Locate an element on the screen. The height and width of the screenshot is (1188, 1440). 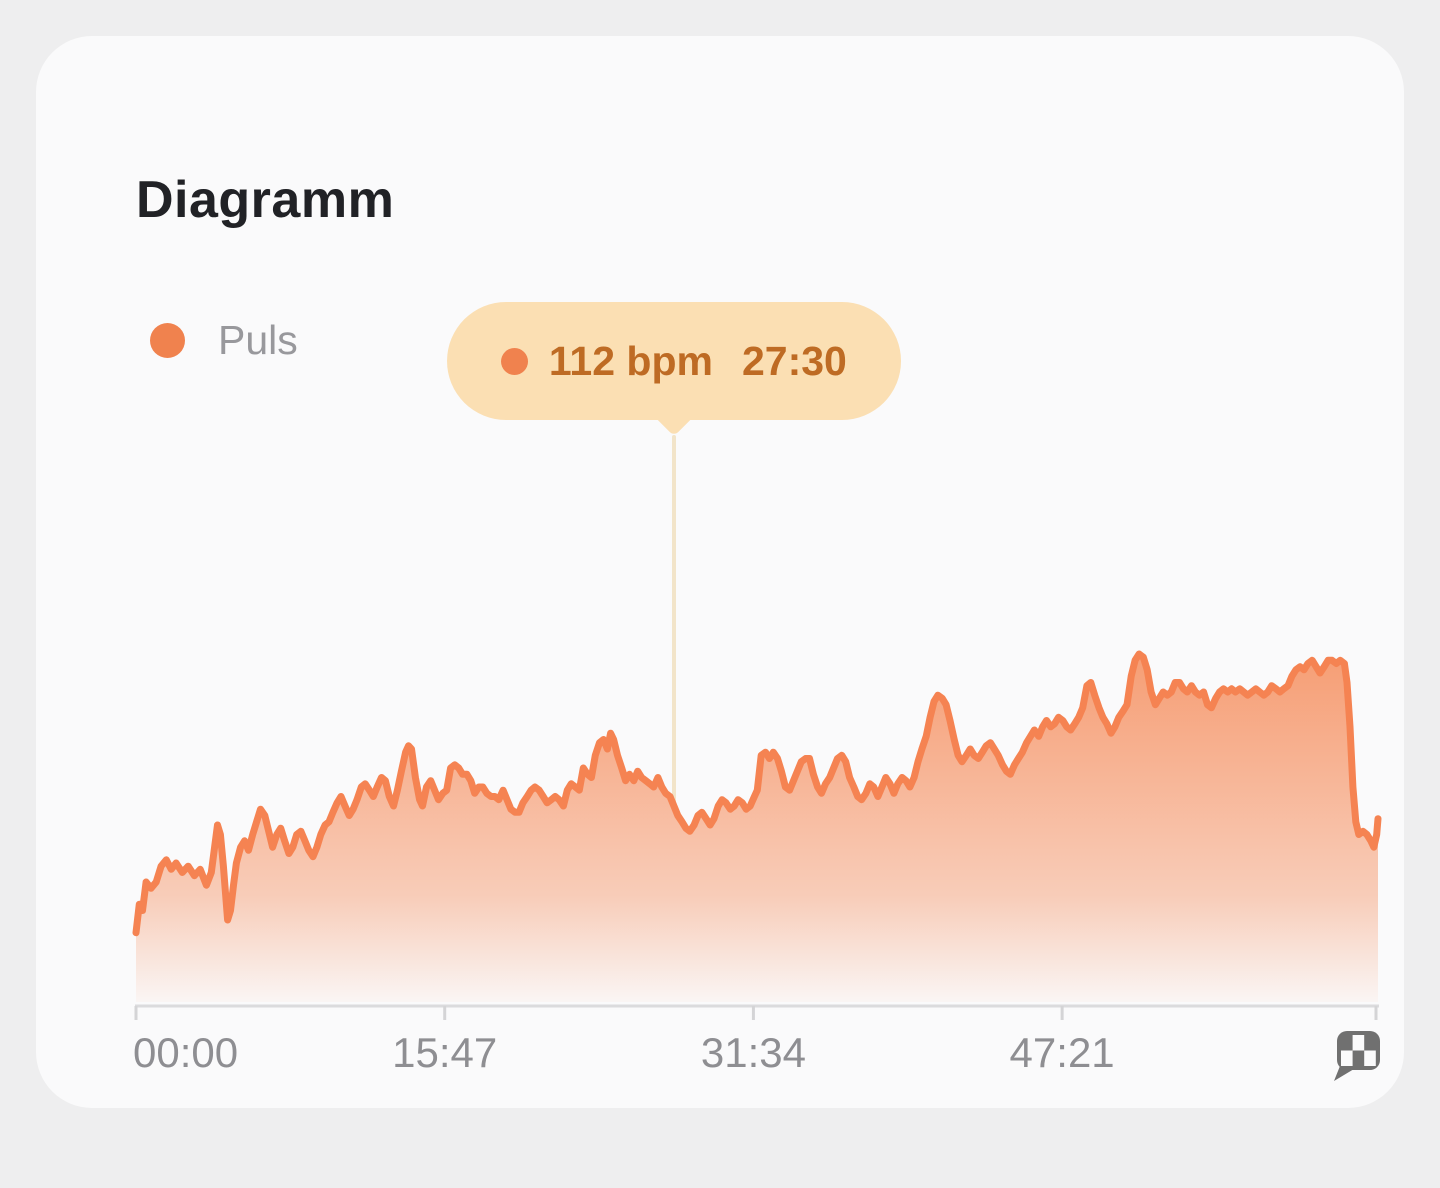
data-point-tooltip: 112 bpm 27:30 is located at coordinates (673, 369).